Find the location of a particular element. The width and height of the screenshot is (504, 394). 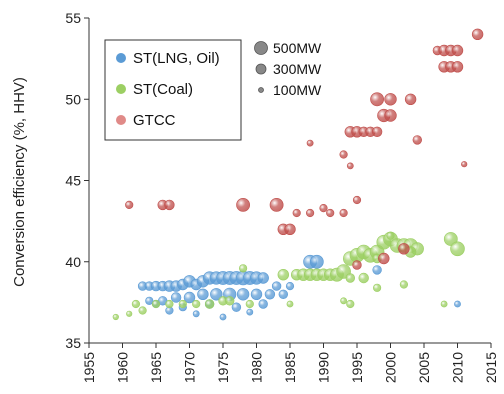

x-tick-label: 1955 is located at coordinates (89, 367).